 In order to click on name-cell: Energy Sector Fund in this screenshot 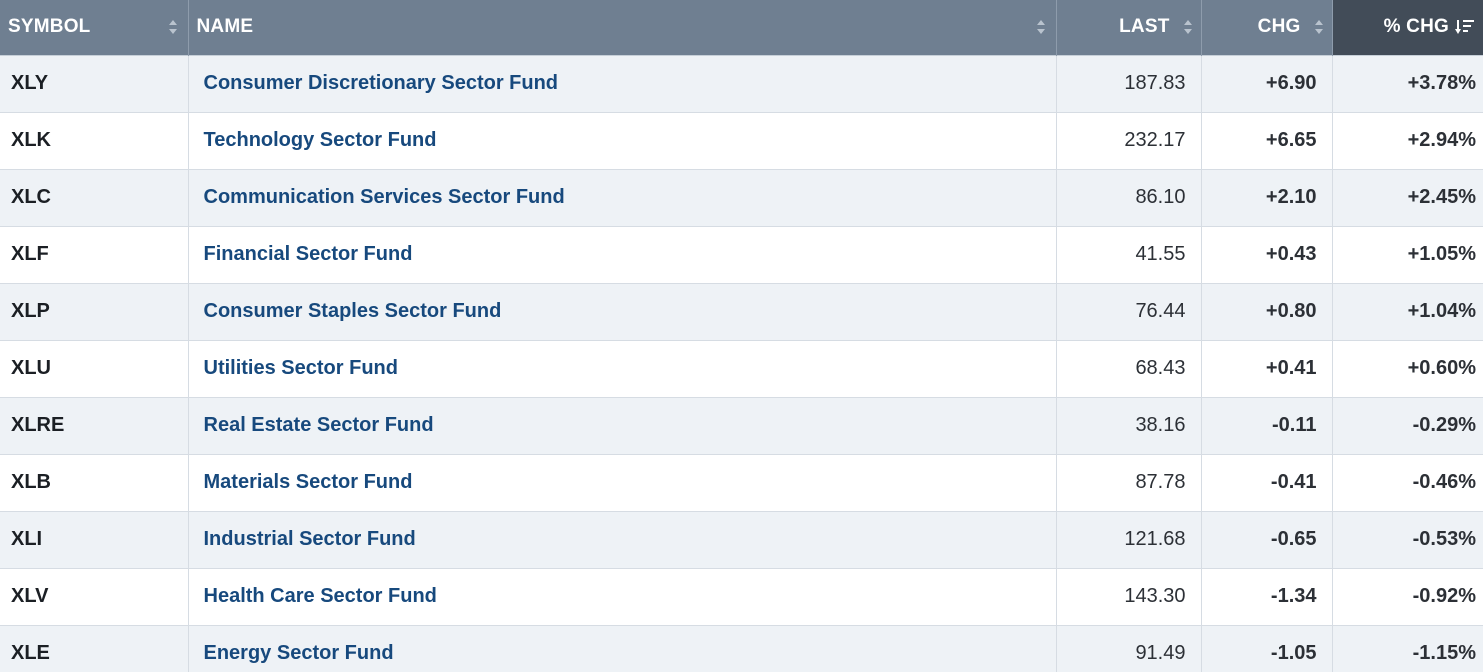, I will do `click(622, 648)`.